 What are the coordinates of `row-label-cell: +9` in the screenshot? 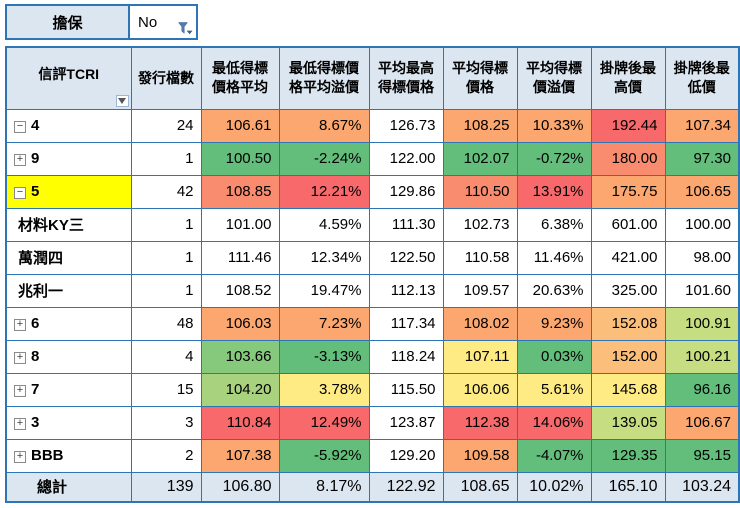 It's located at (68, 158).